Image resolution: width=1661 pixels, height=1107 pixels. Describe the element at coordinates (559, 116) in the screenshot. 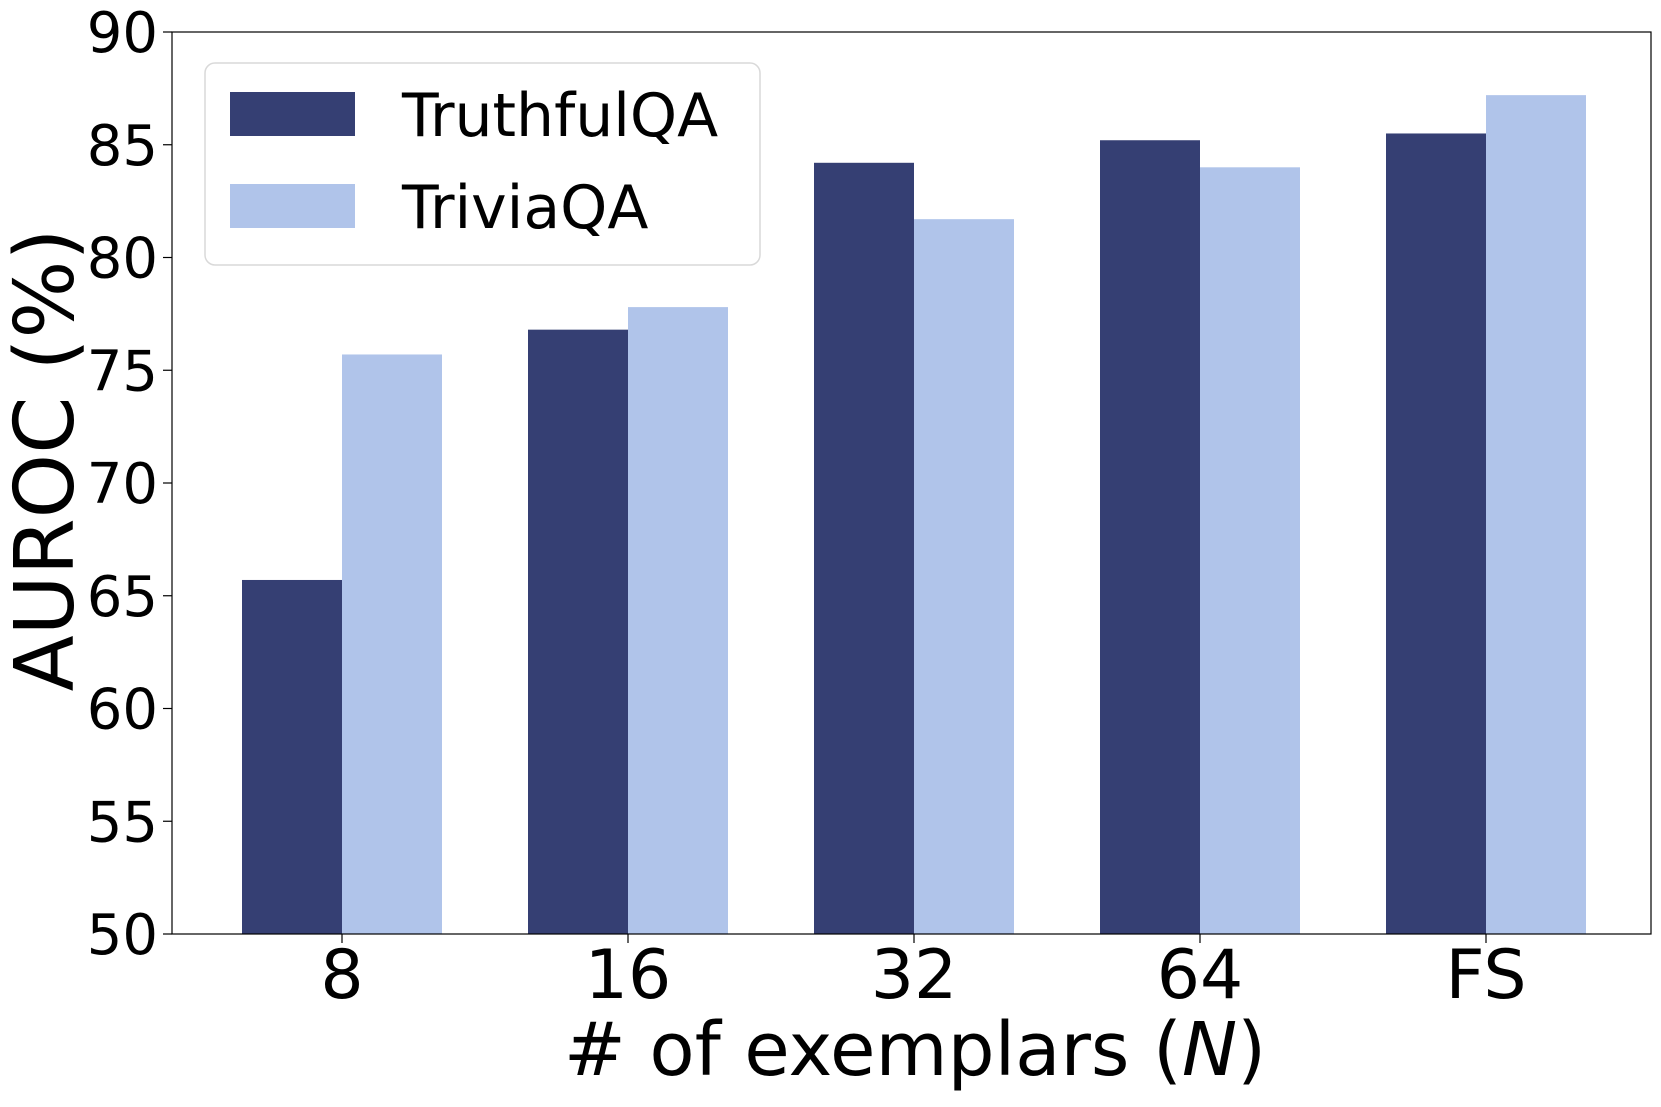

I see `legend-label-truthfulqa: TruthfulQA` at that location.